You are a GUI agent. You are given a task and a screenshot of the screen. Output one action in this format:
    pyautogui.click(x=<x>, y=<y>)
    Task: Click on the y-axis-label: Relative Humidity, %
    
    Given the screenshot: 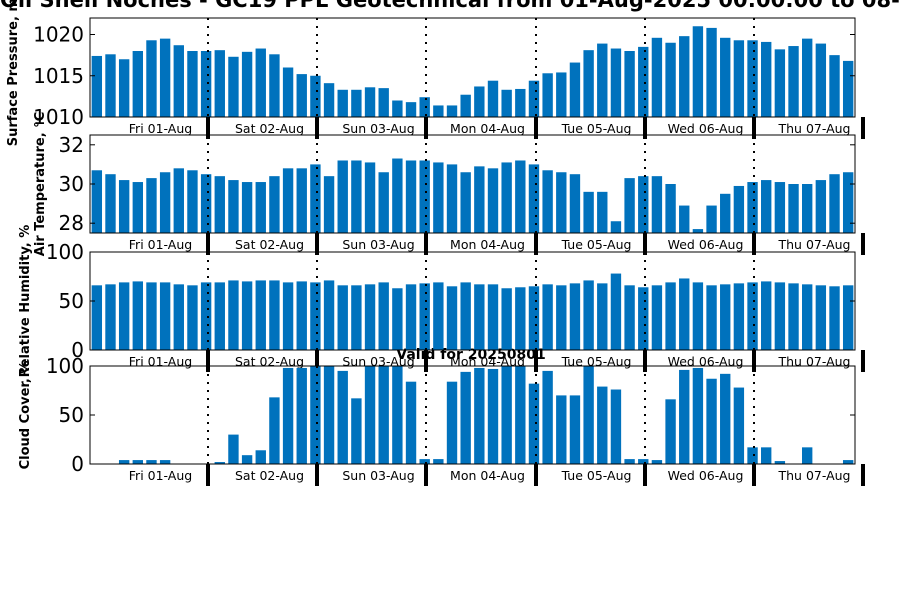 What is the action you would take?
    pyautogui.click(x=25, y=301)
    